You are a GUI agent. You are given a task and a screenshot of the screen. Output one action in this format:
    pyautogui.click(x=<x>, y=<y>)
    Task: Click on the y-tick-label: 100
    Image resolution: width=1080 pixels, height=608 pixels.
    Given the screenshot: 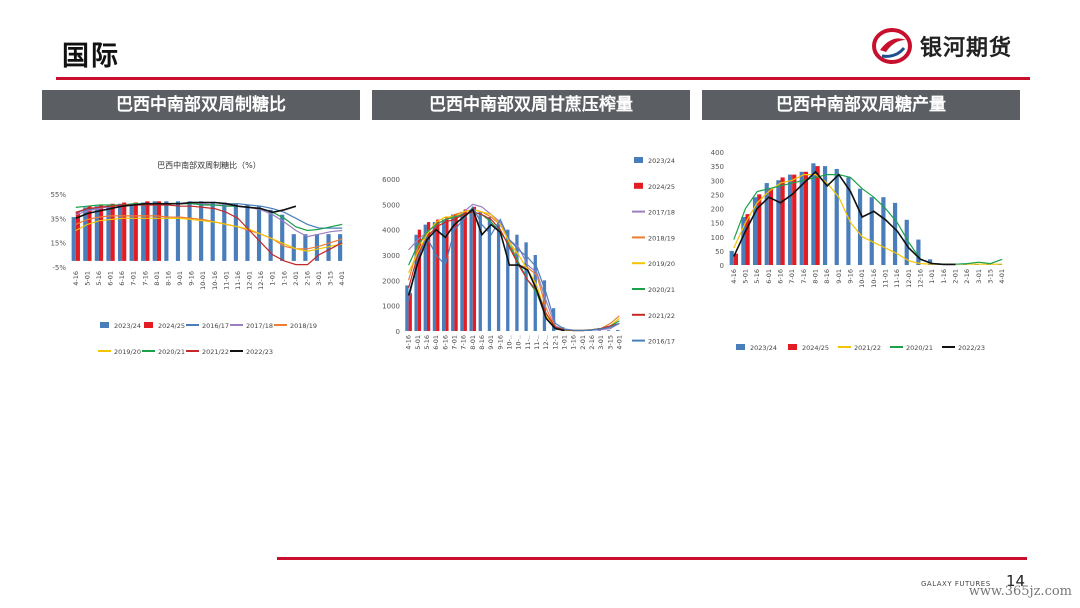 What is the action you would take?
    pyautogui.click(x=717, y=238)
    